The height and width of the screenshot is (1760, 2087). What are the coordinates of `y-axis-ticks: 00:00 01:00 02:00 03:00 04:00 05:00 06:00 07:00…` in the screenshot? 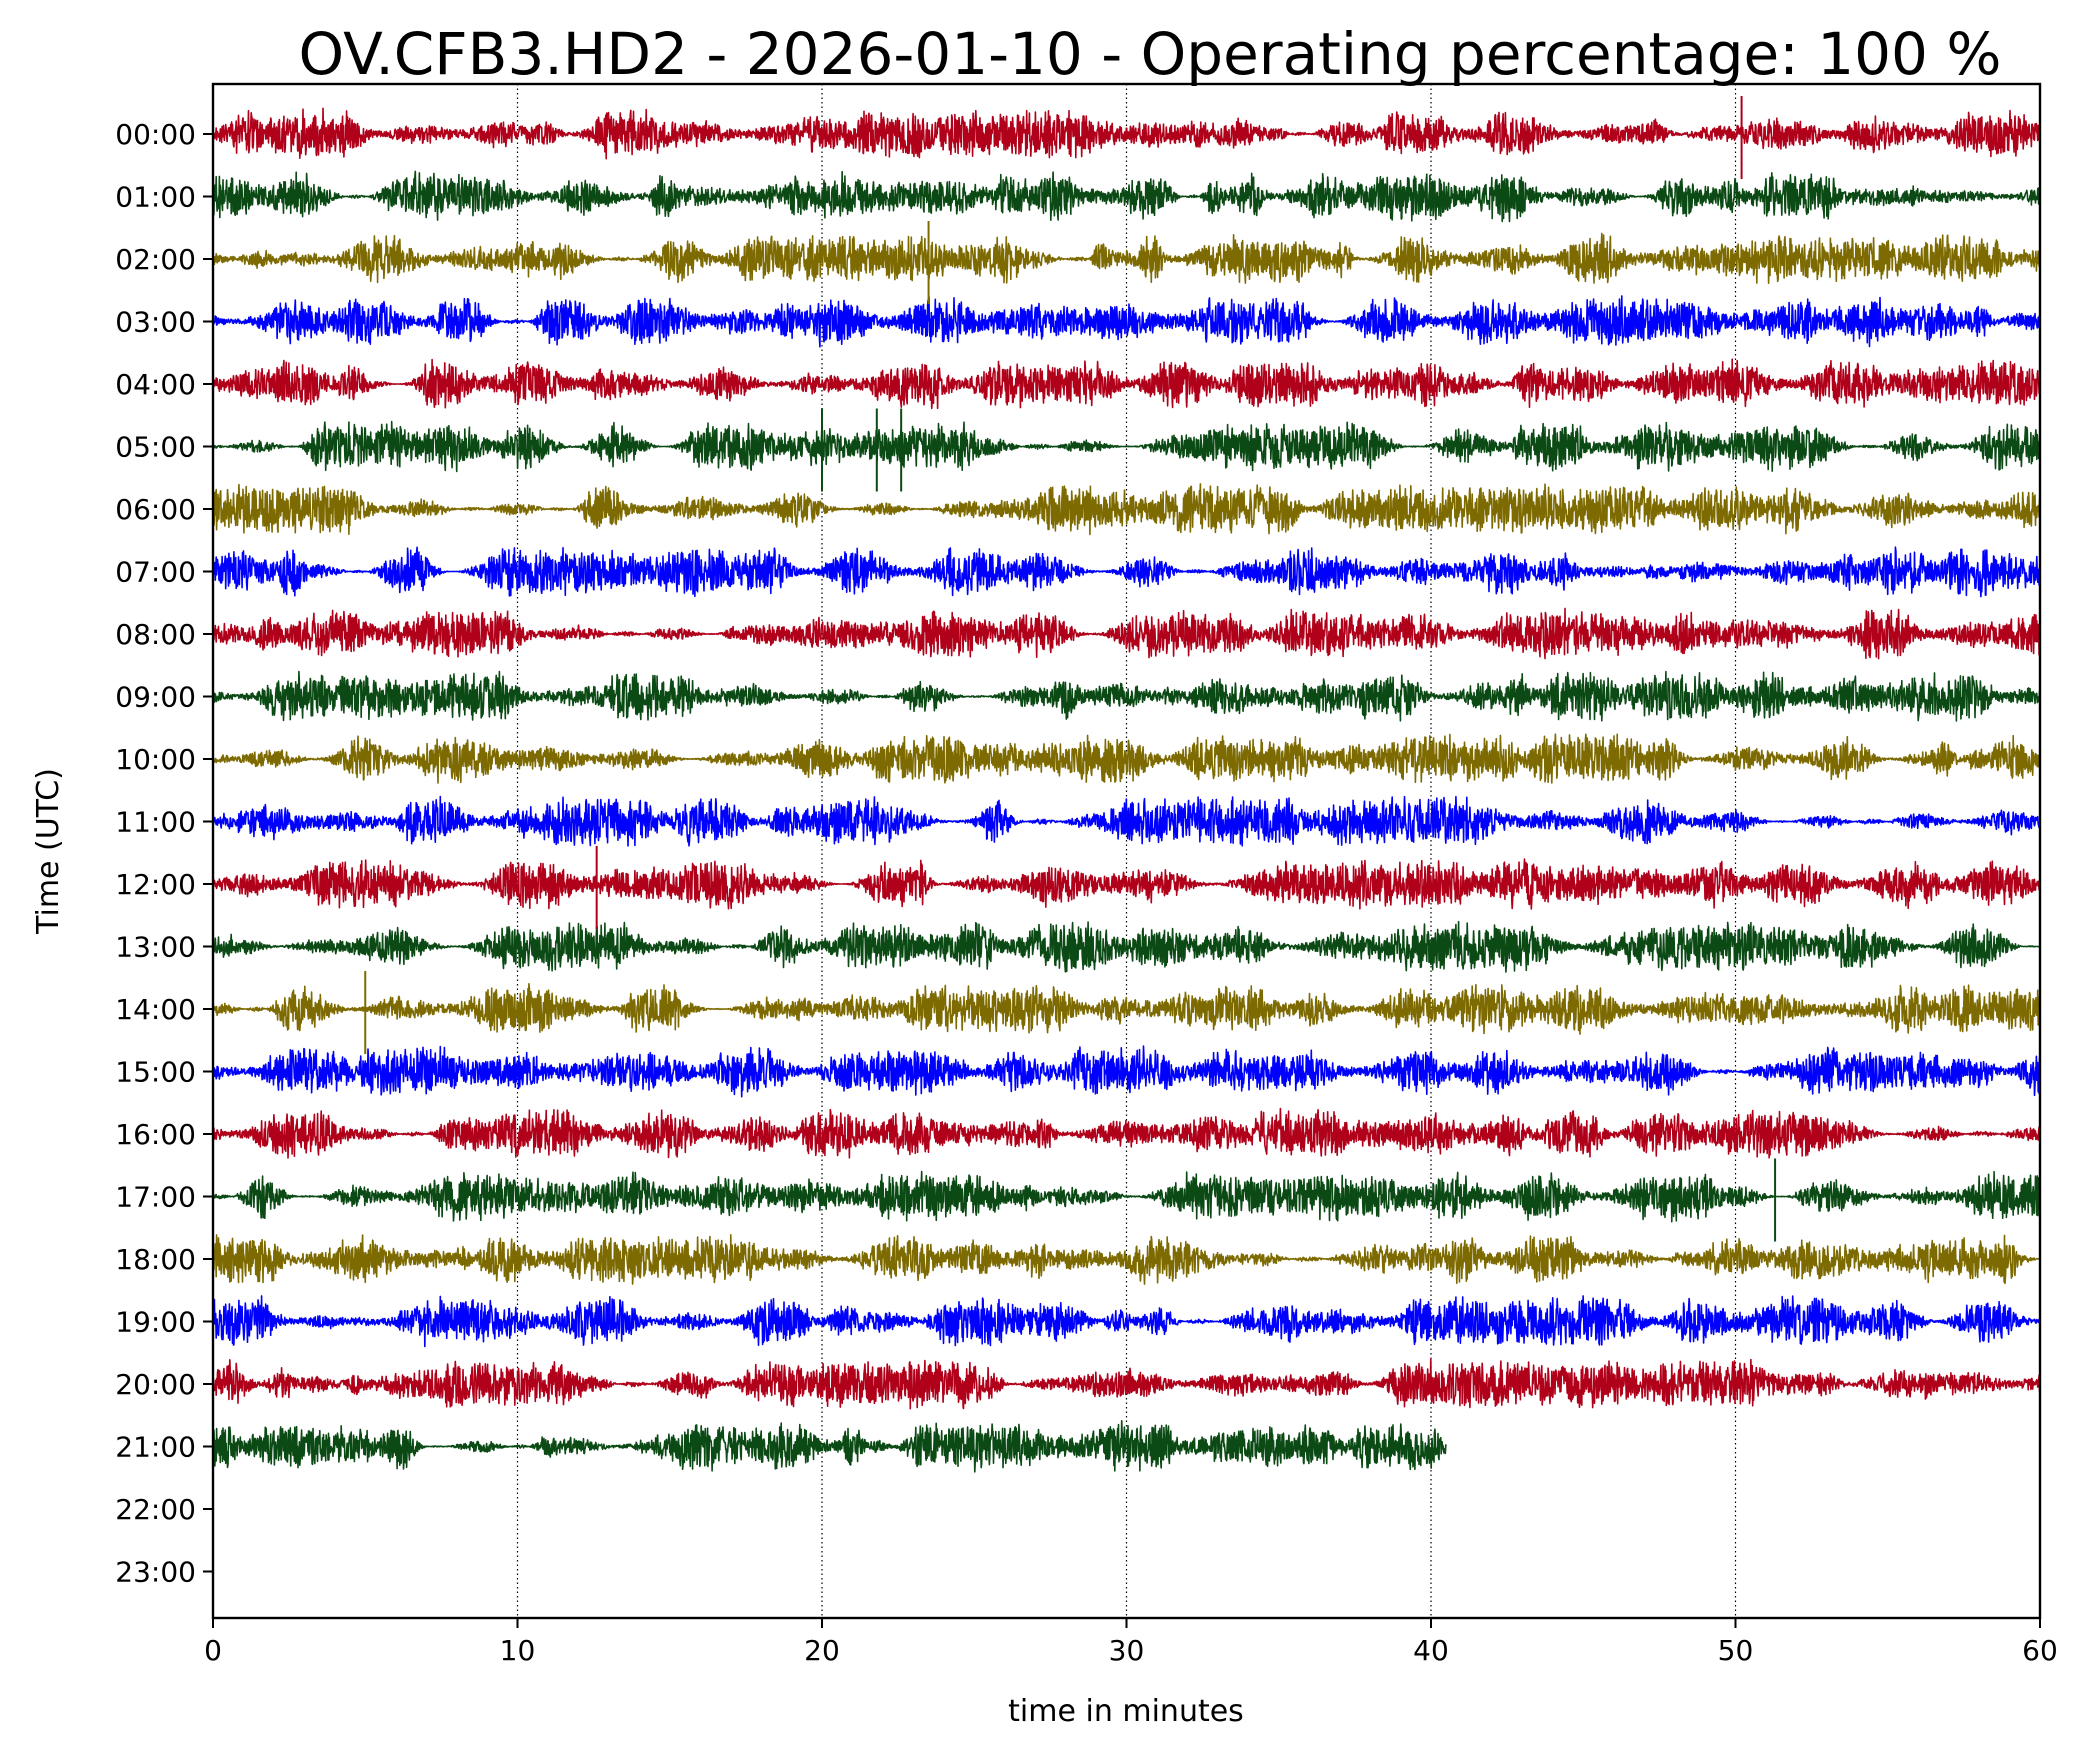 It's located at (164, 853).